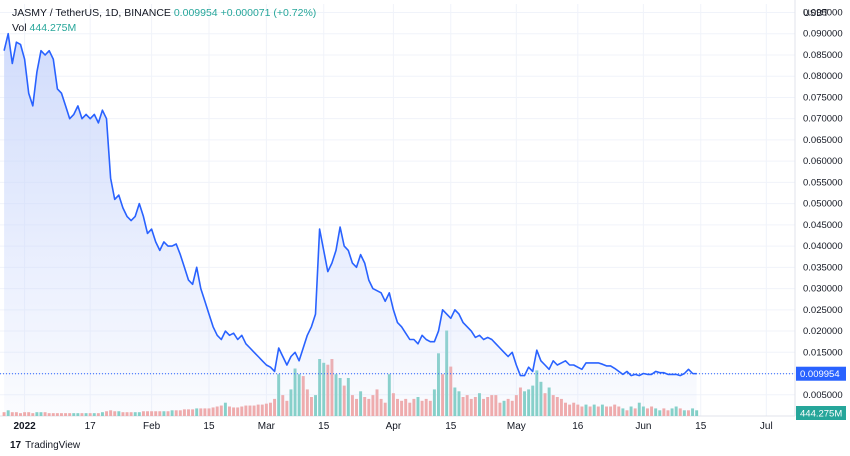 The image size is (850, 456). Describe the element at coordinates (268, 13) in the screenshot. I see `price-change: +0.000071 (+0.72%)` at that location.